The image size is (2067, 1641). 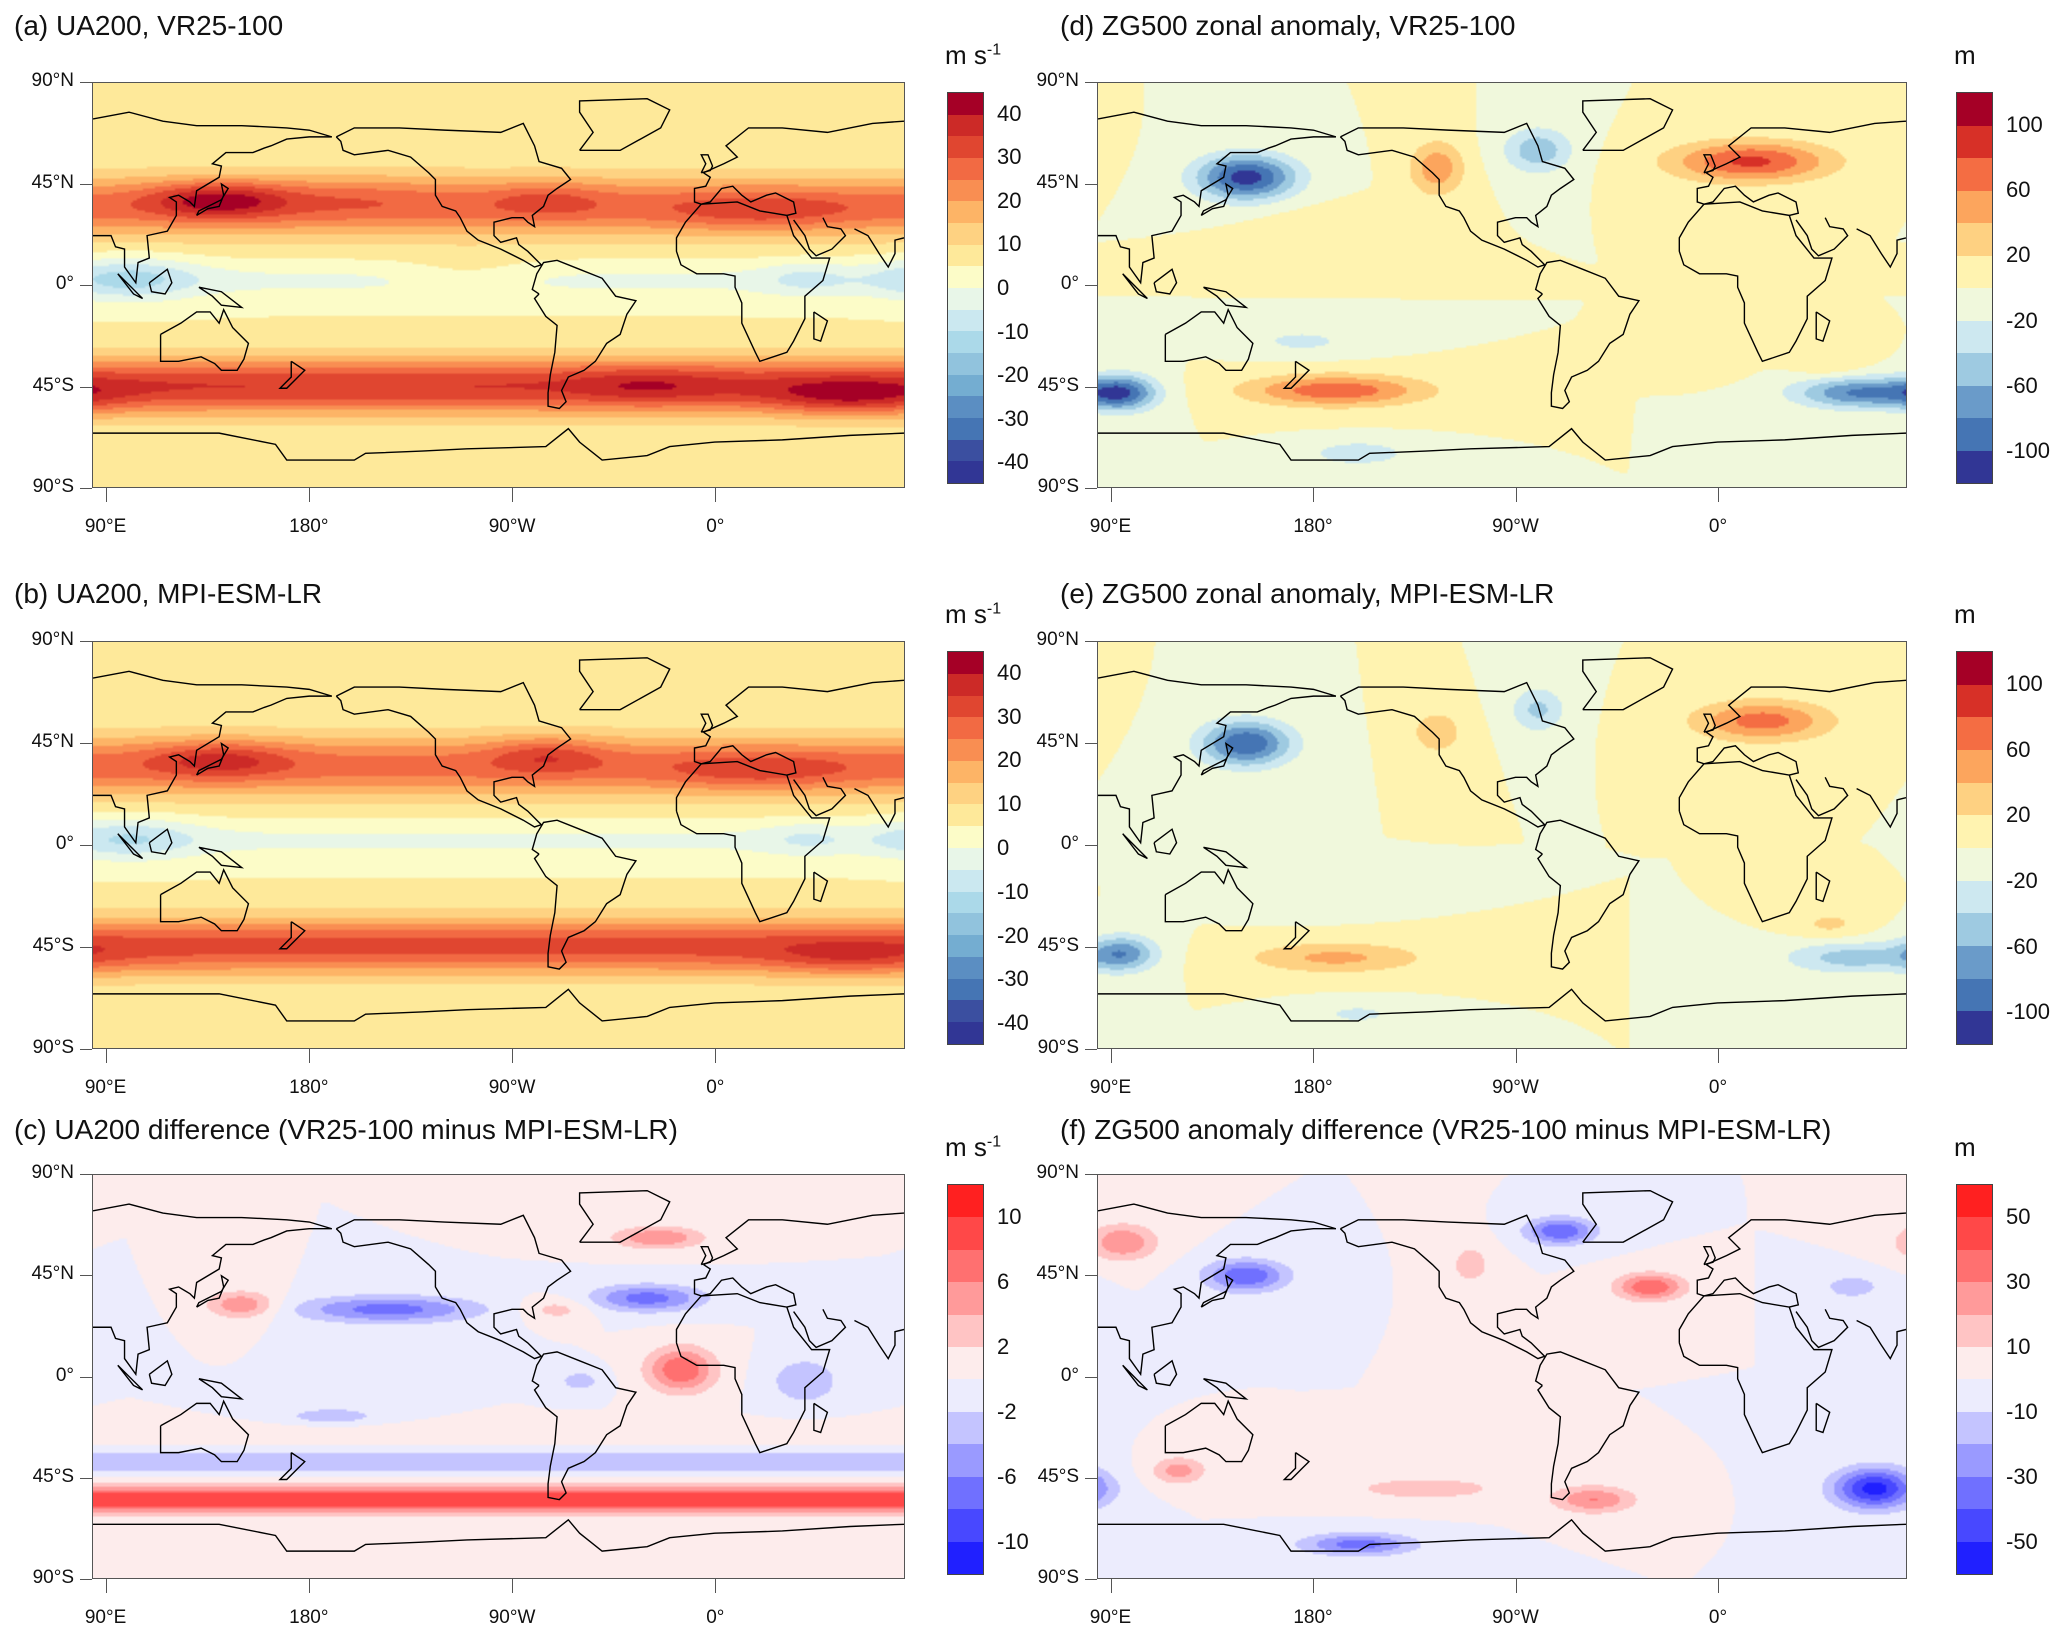 What do you see at coordinates (994, 609) in the screenshot?
I see `unit-superscript: -1` at bounding box center [994, 609].